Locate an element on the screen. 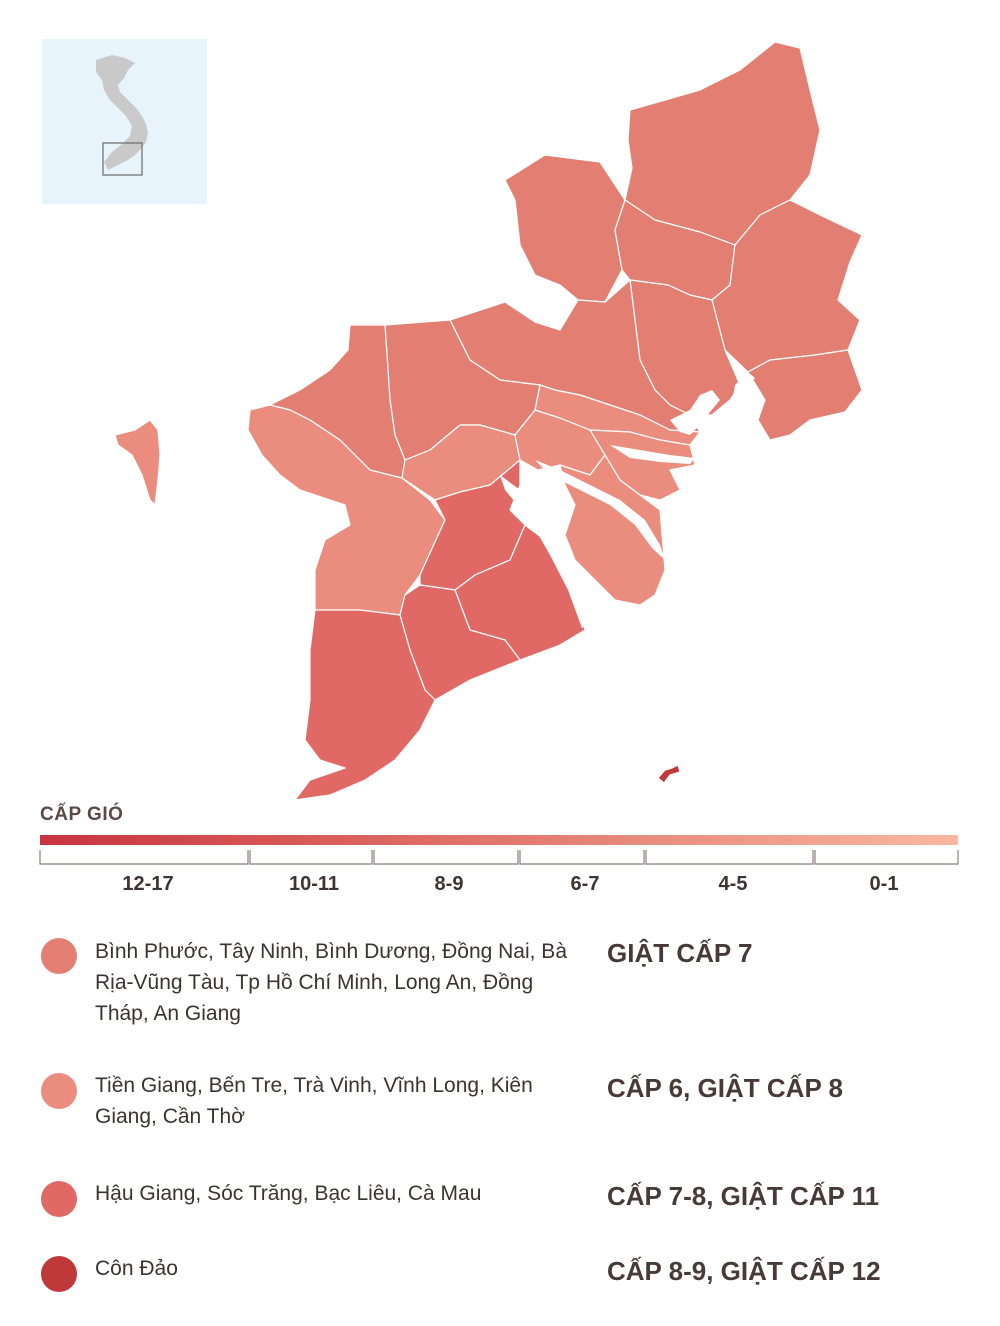  scale-label-12-17: 12-17 is located at coordinates (148, 884).